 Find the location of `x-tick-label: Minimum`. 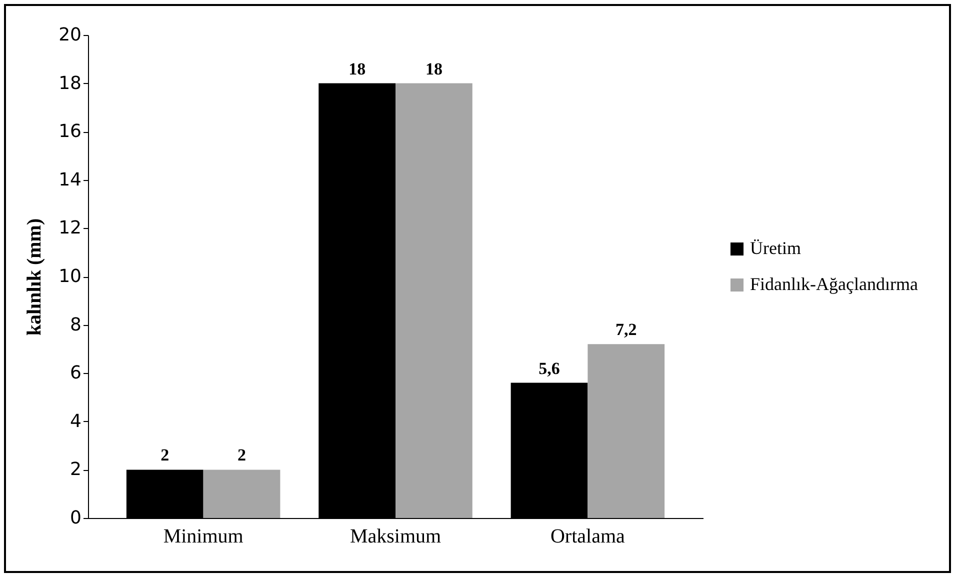

x-tick-label: Minimum is located at coordinates (203, 537).